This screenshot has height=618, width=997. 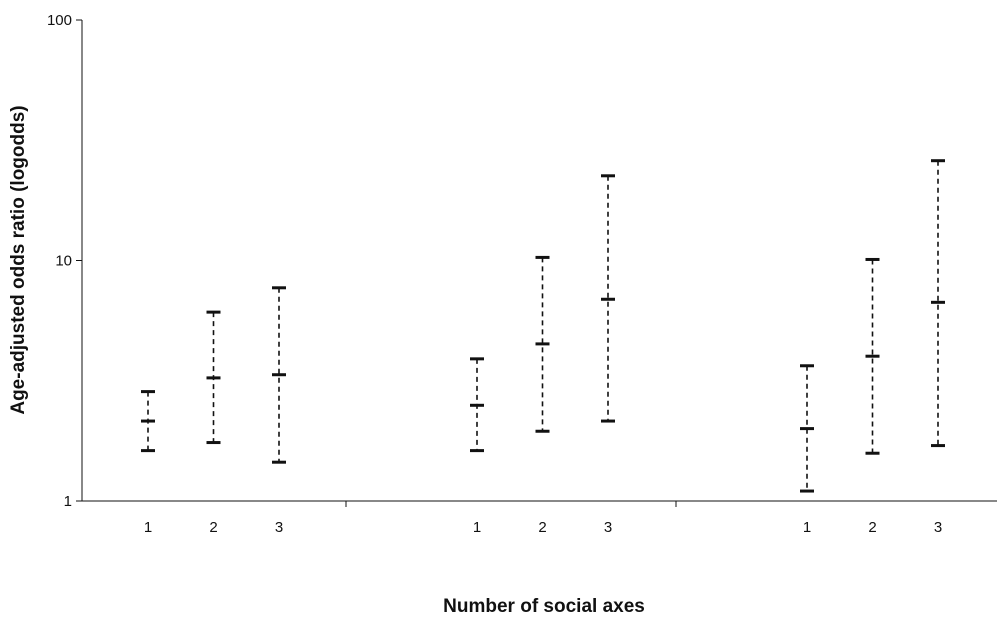 I want to click on y-tick-label: 10, so click(x=63, y=261).